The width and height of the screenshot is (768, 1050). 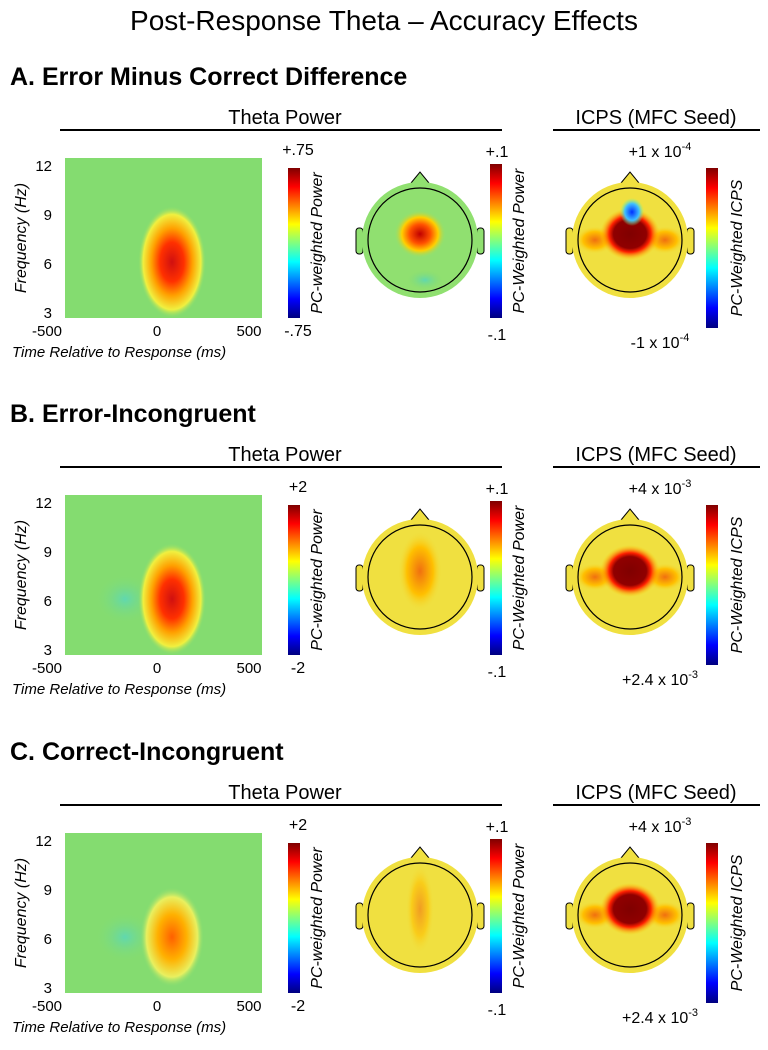 I want to click on panel-heading: B. Error-Incongruent, so click(x=133, y=414).